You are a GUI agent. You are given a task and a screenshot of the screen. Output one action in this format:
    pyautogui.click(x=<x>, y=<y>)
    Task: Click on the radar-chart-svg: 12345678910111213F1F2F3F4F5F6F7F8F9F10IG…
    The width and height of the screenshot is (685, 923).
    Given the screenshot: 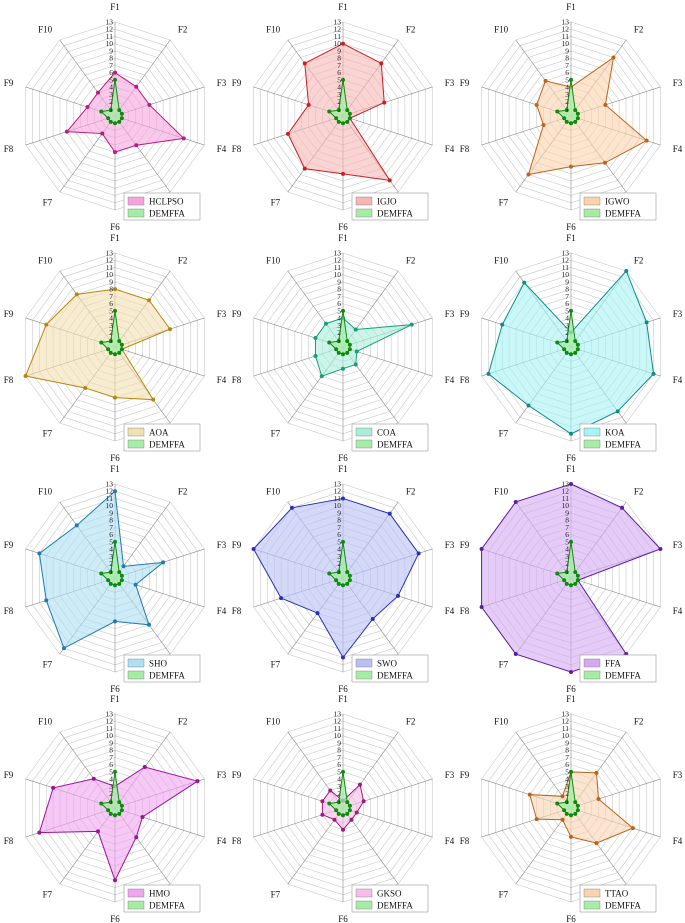 What is the action you would take?
    pyautogui.click(x=571, y=117)
    